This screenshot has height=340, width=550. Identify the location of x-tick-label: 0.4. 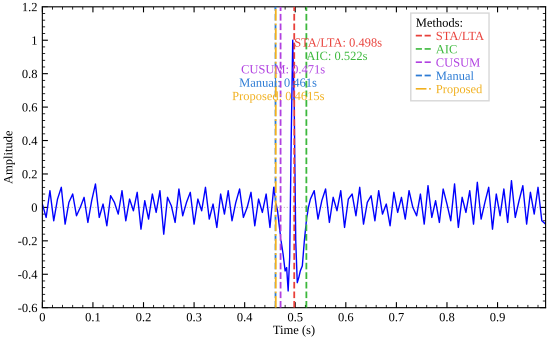
(244, 317).